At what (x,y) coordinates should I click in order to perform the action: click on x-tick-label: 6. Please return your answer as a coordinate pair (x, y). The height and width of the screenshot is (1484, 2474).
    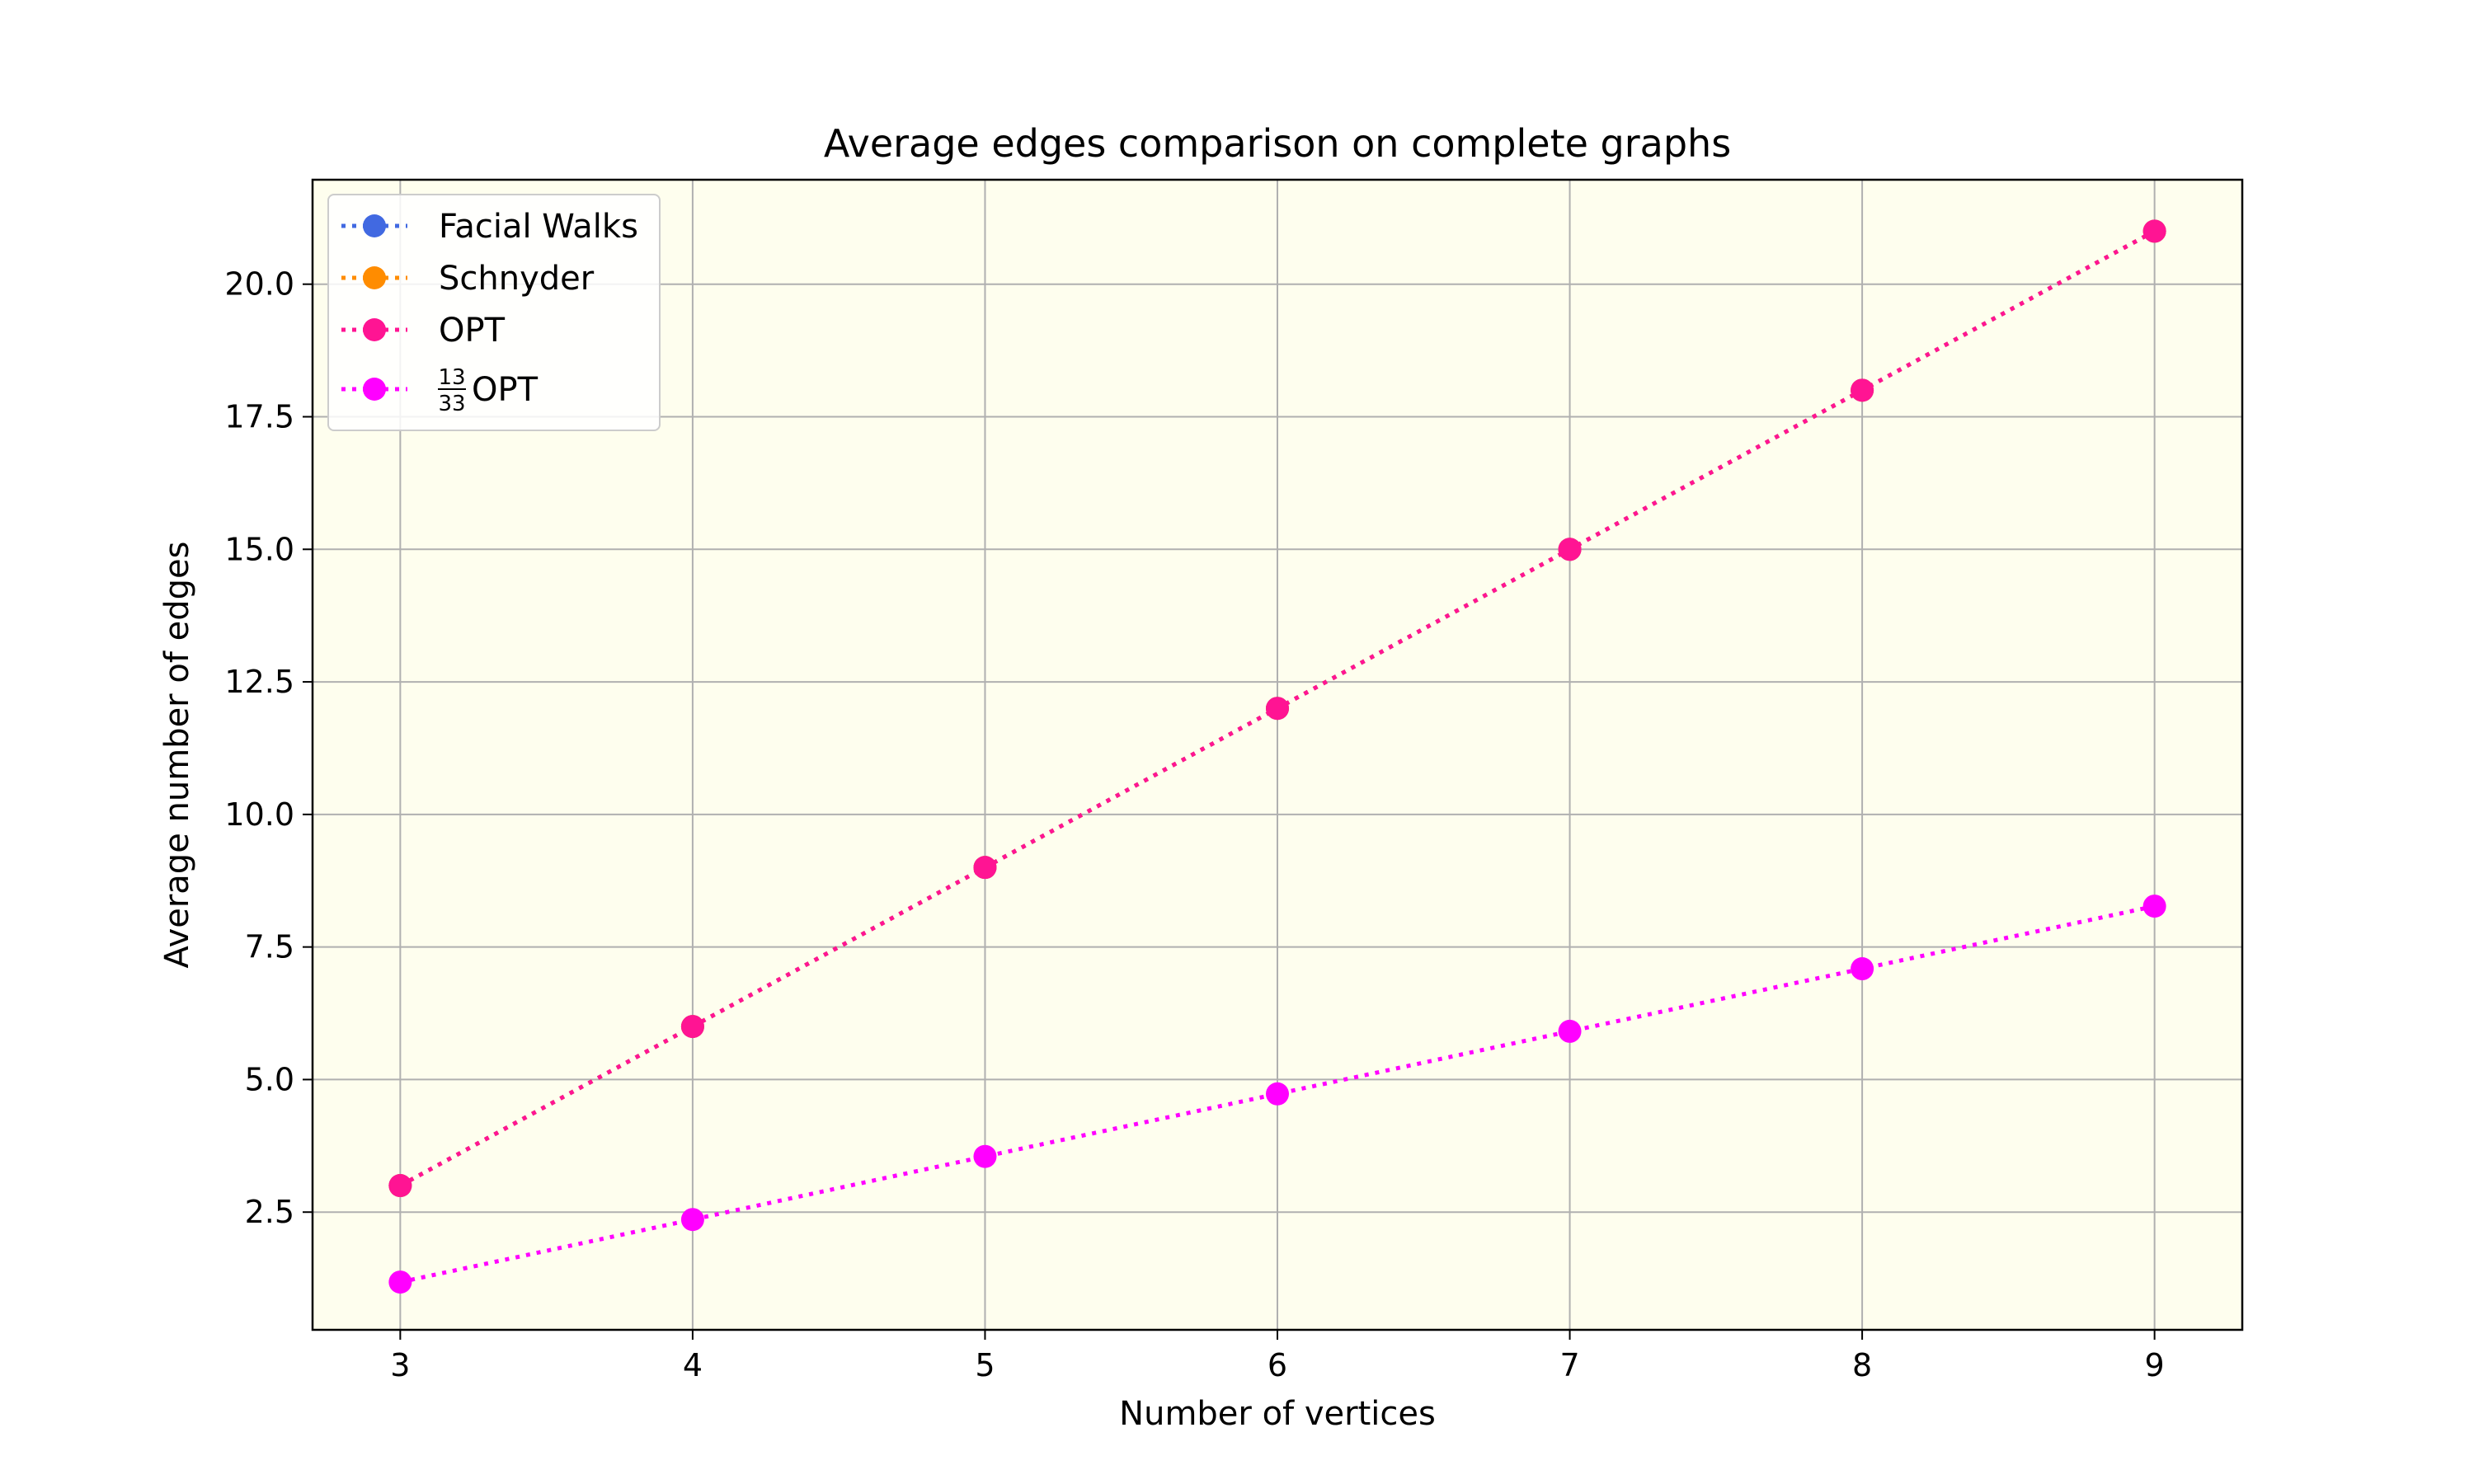
    Looking at the image, I should click on (1277, 1365).